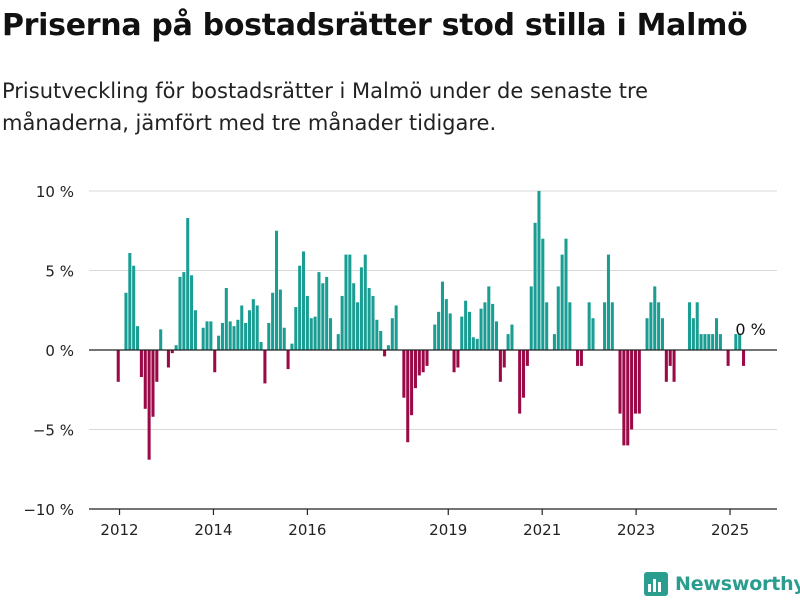 The width and height of the screenshot is (800, 600). Describe the element at coordinates (59, 272) in the screenshot. I see `y-tick-label: 5 %` at that location.